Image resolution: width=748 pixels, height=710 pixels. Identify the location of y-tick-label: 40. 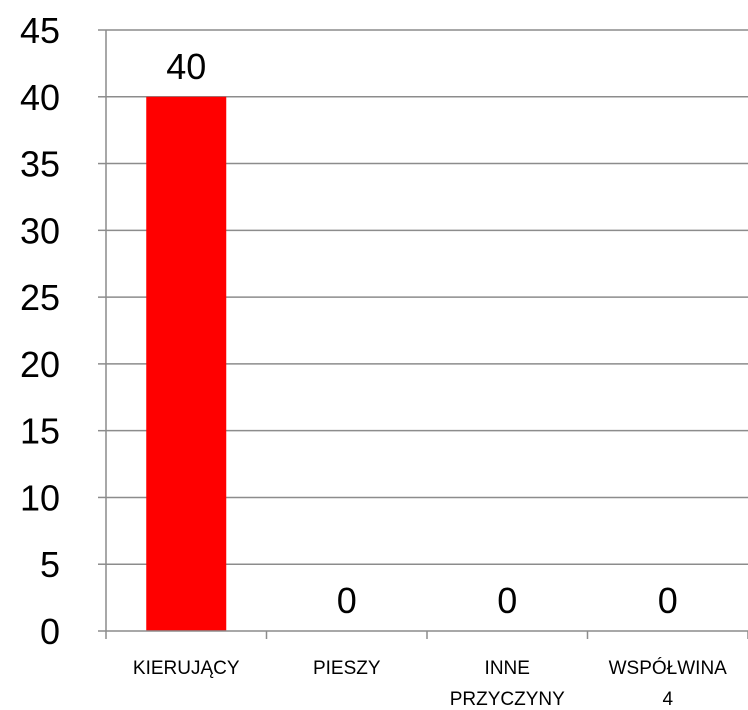
(40, 97).